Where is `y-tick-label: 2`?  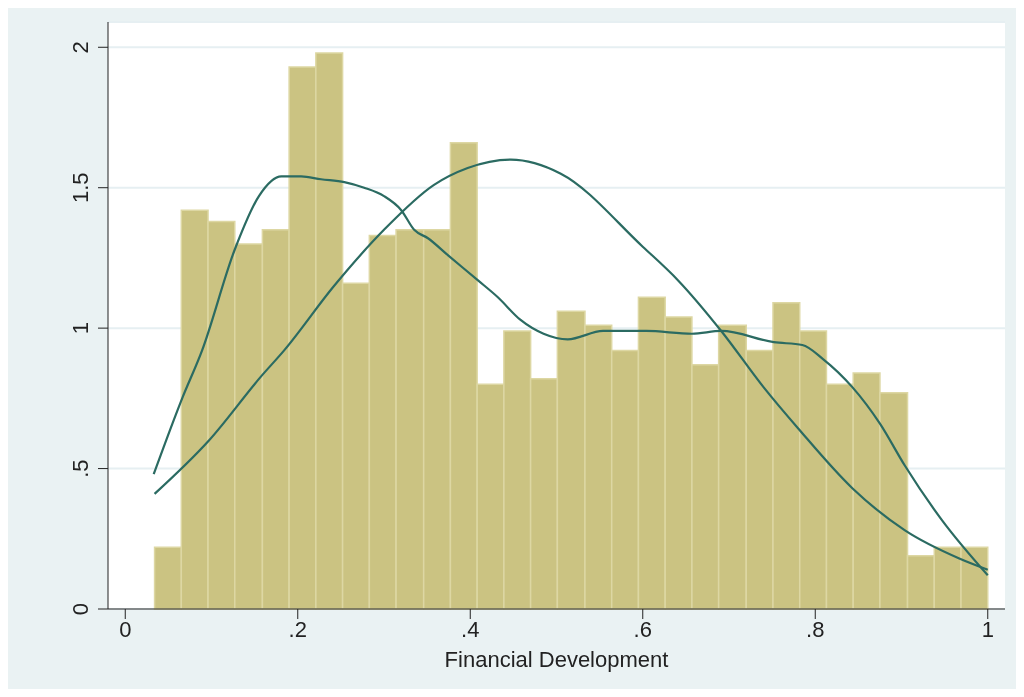 y-tick-label: 2 is located at coordinates (80, 47).